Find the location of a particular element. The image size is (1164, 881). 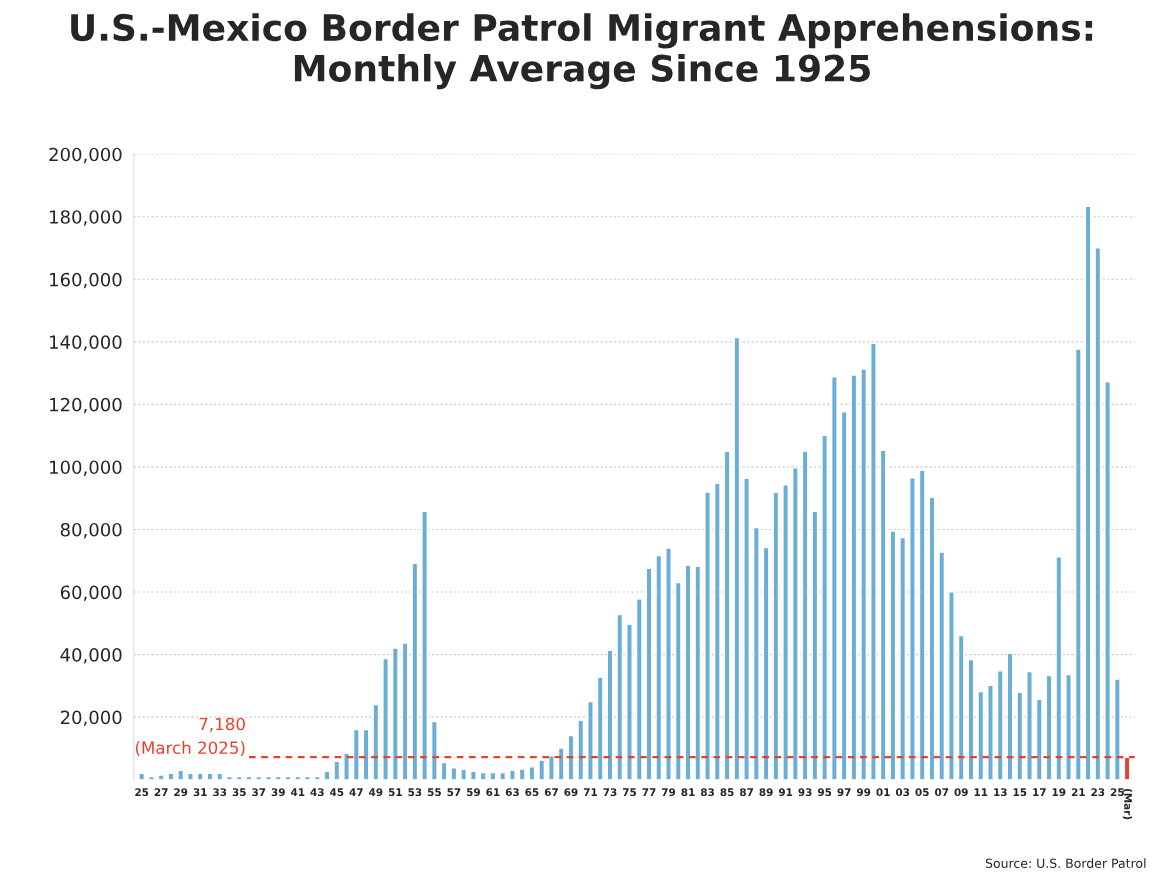

x-tick-label: 15 is located at coordinates (1020, 792).